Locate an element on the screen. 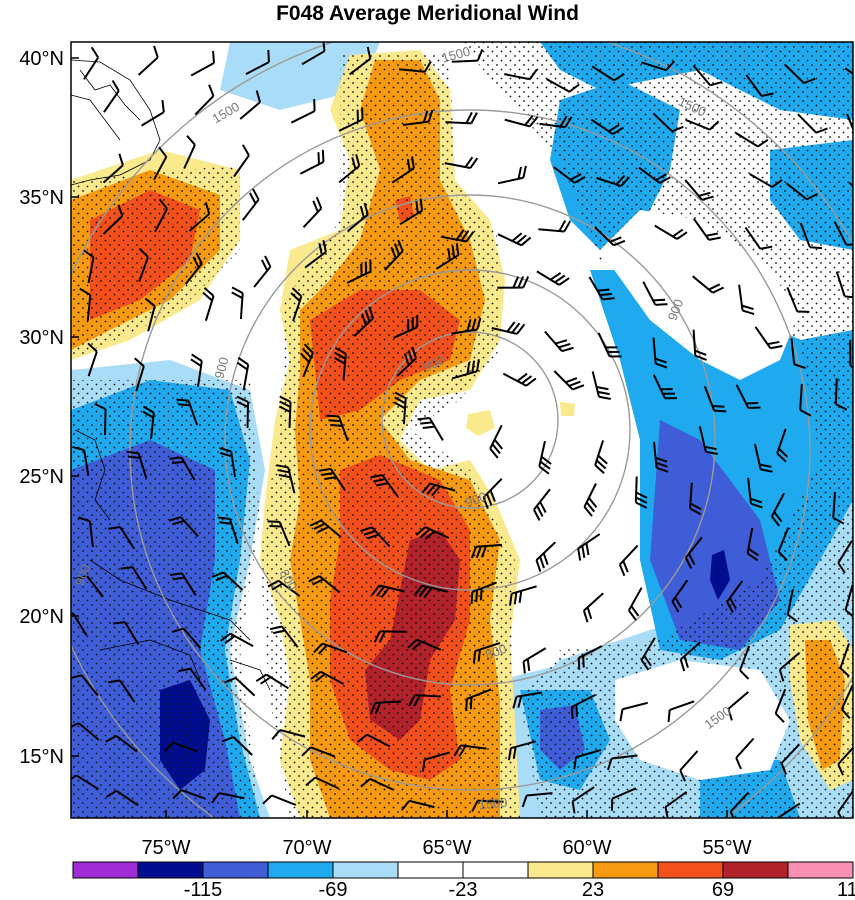 The image size is (855, 900). lat-label: 25°N is located at coordinates (41, 477).